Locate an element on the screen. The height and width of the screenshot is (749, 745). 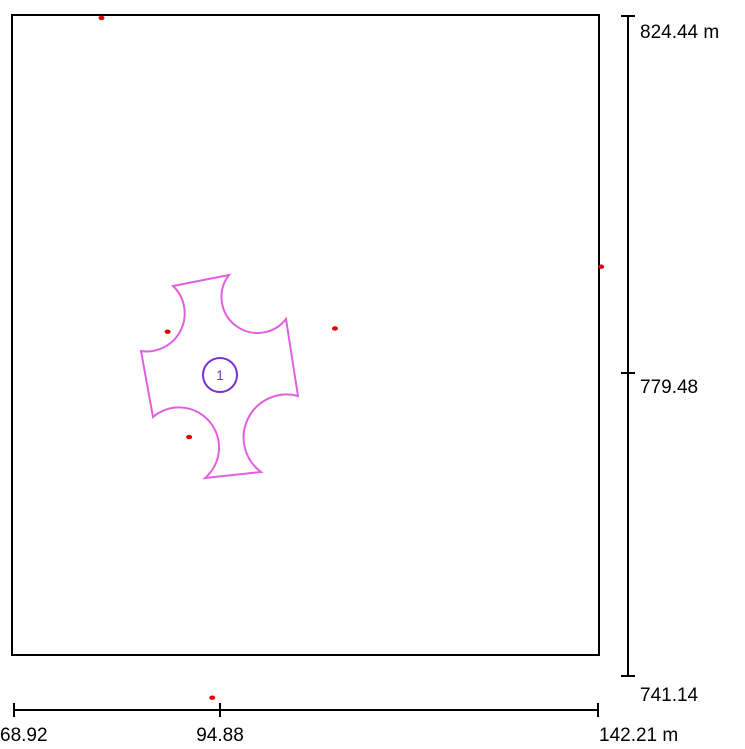
y-min-label: 741.14 is located at coordinates (669, 695).